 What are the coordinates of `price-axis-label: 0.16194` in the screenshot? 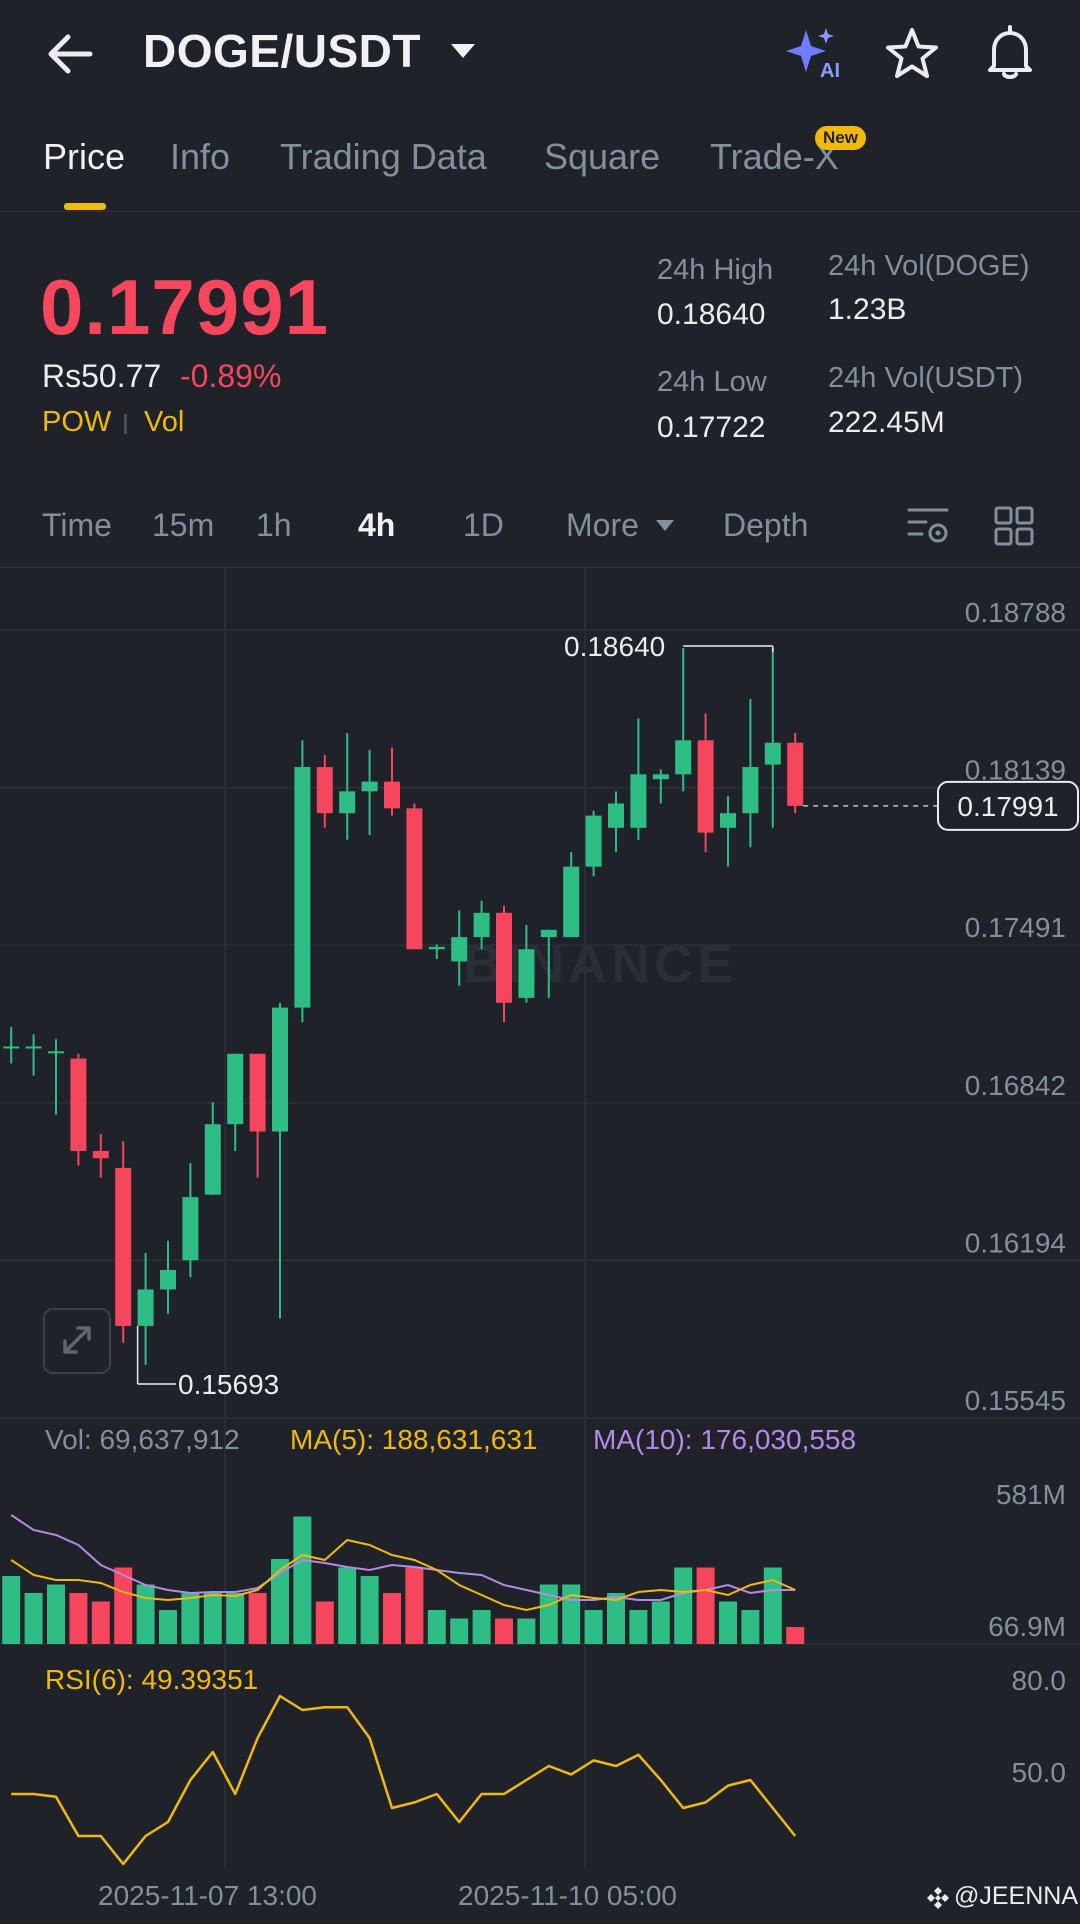 It's located at (1015, 1242).